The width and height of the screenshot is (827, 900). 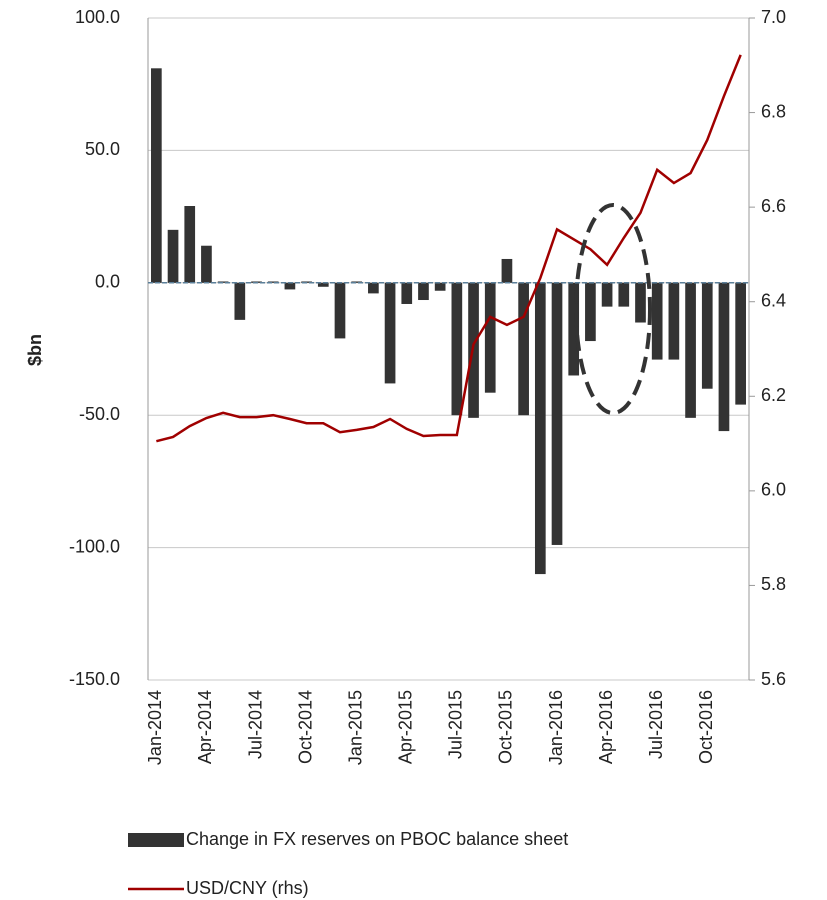 What do you see at coordinates (355, 727) in the screenshot?
I see `x-tick-label: Jan-2015` at bounding box center [355, 727].